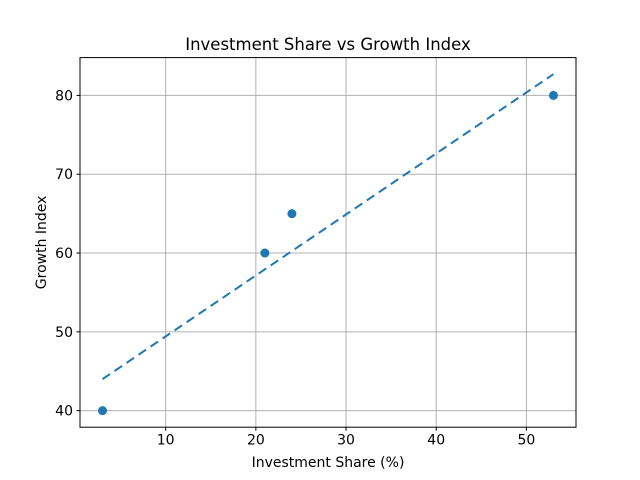 This screenshot has height=480, width=640. I want to click on y-tick-label: 70, so click(64, 175).